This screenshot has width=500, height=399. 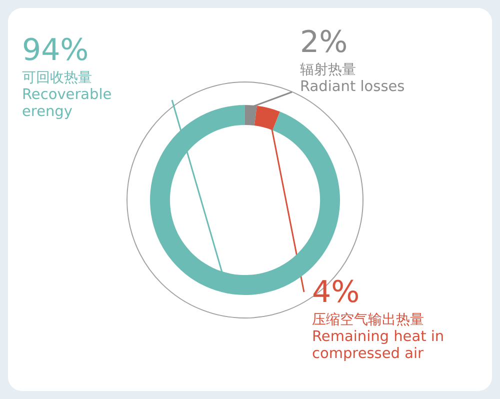 I want to click on data-label: 4%, so click(x=336, y=292).